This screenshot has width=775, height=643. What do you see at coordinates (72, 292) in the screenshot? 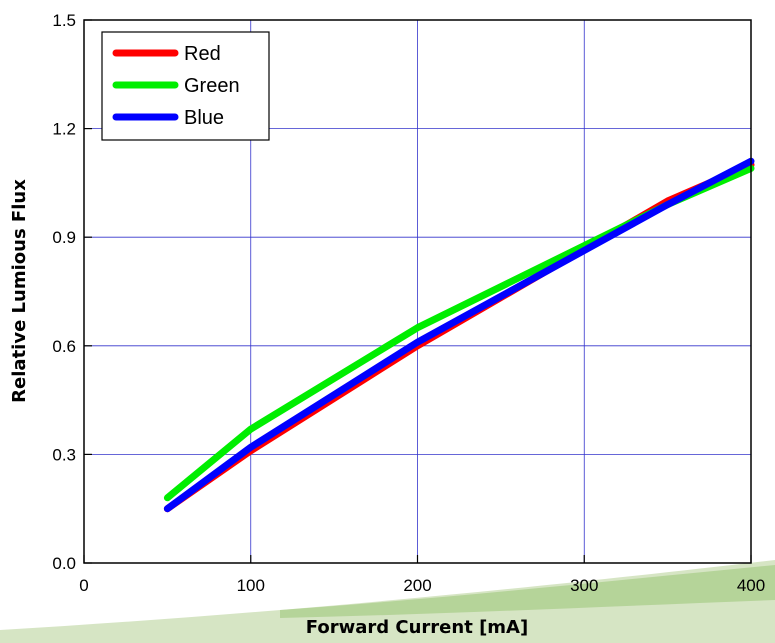
I see `y-tick-labels: 0.0 0.3 0.6 0.9 1.2 1.5` at bounding box center [72, 292].